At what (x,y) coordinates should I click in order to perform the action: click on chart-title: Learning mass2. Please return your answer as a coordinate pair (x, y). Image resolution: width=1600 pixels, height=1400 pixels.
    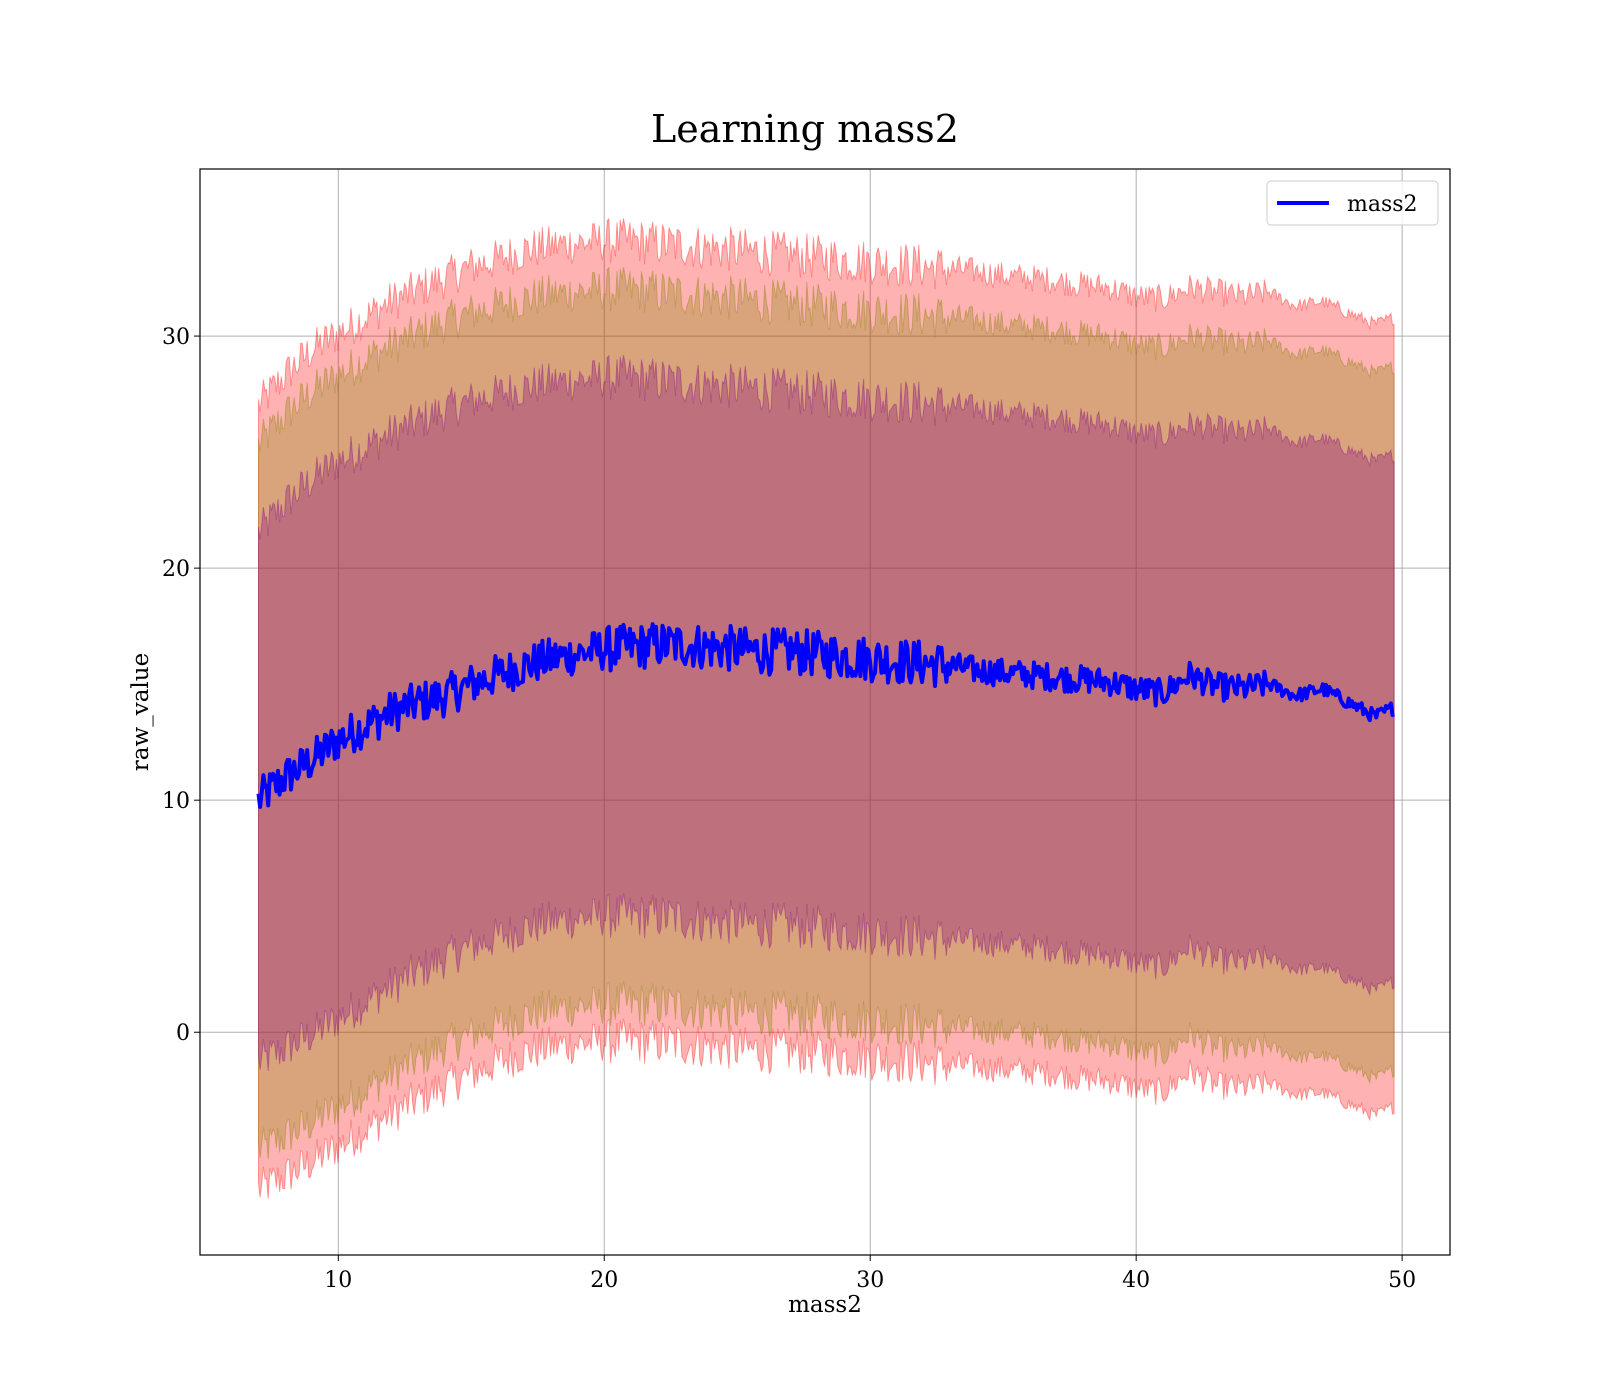
    Looking at the image, I should click on (805, 129).